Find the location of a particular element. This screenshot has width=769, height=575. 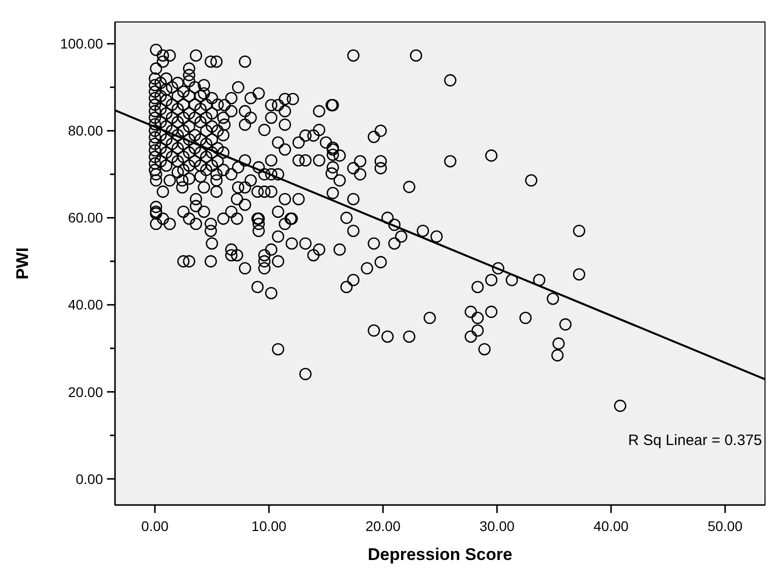

annotation: R Sq Linear = 0.375 is located at coordinates (695, 440).